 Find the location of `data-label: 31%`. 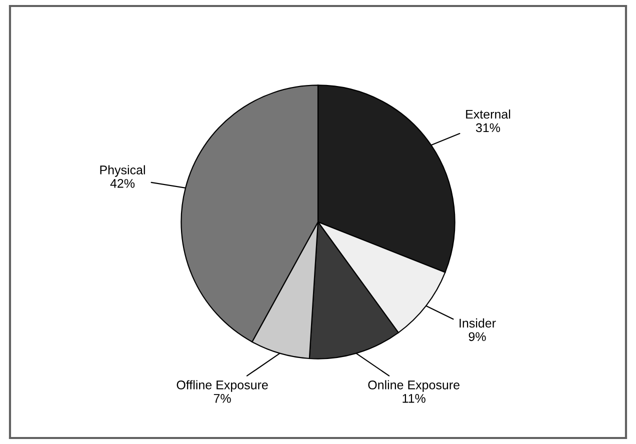

data-label: 31% is located at coordinates (488, 127).